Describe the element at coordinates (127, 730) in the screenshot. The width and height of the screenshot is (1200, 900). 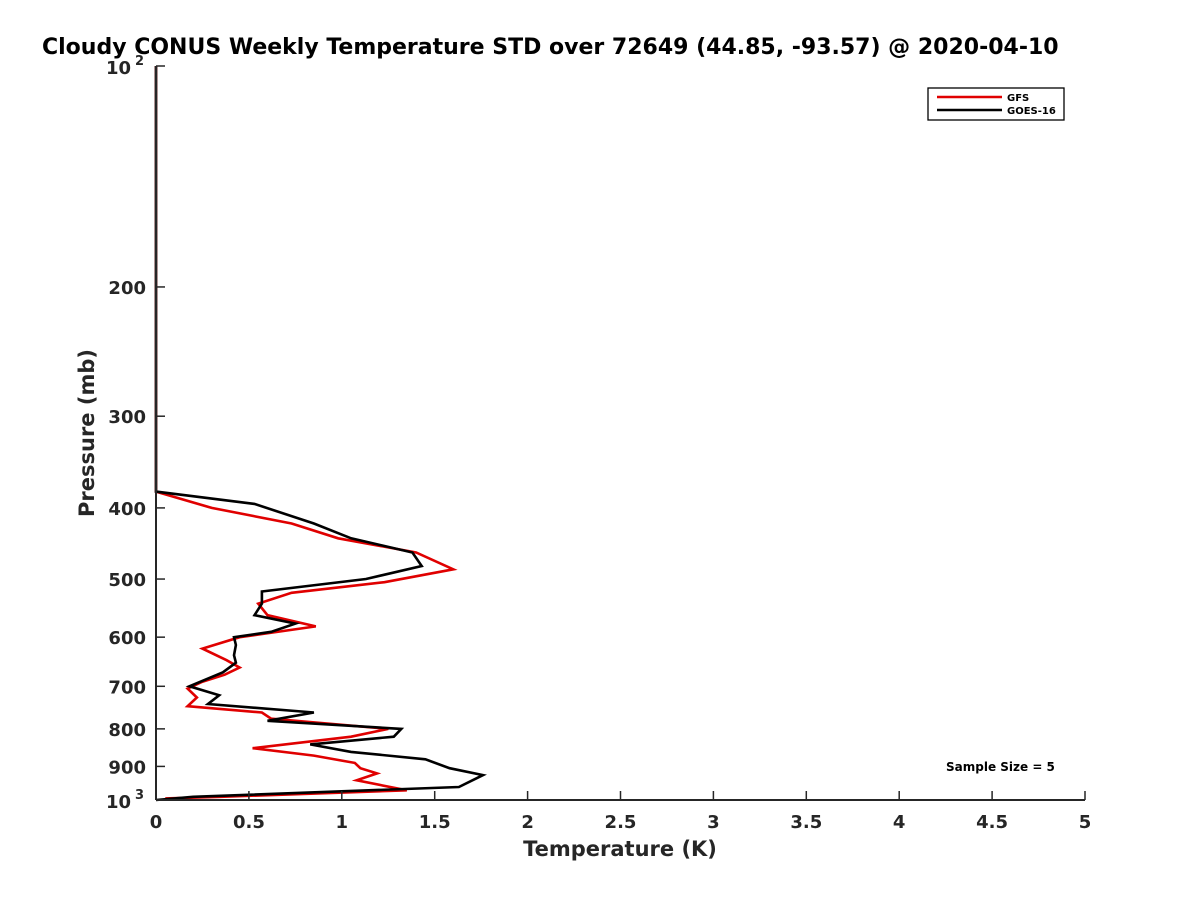
I see `y-tick-label: 800` at that location.